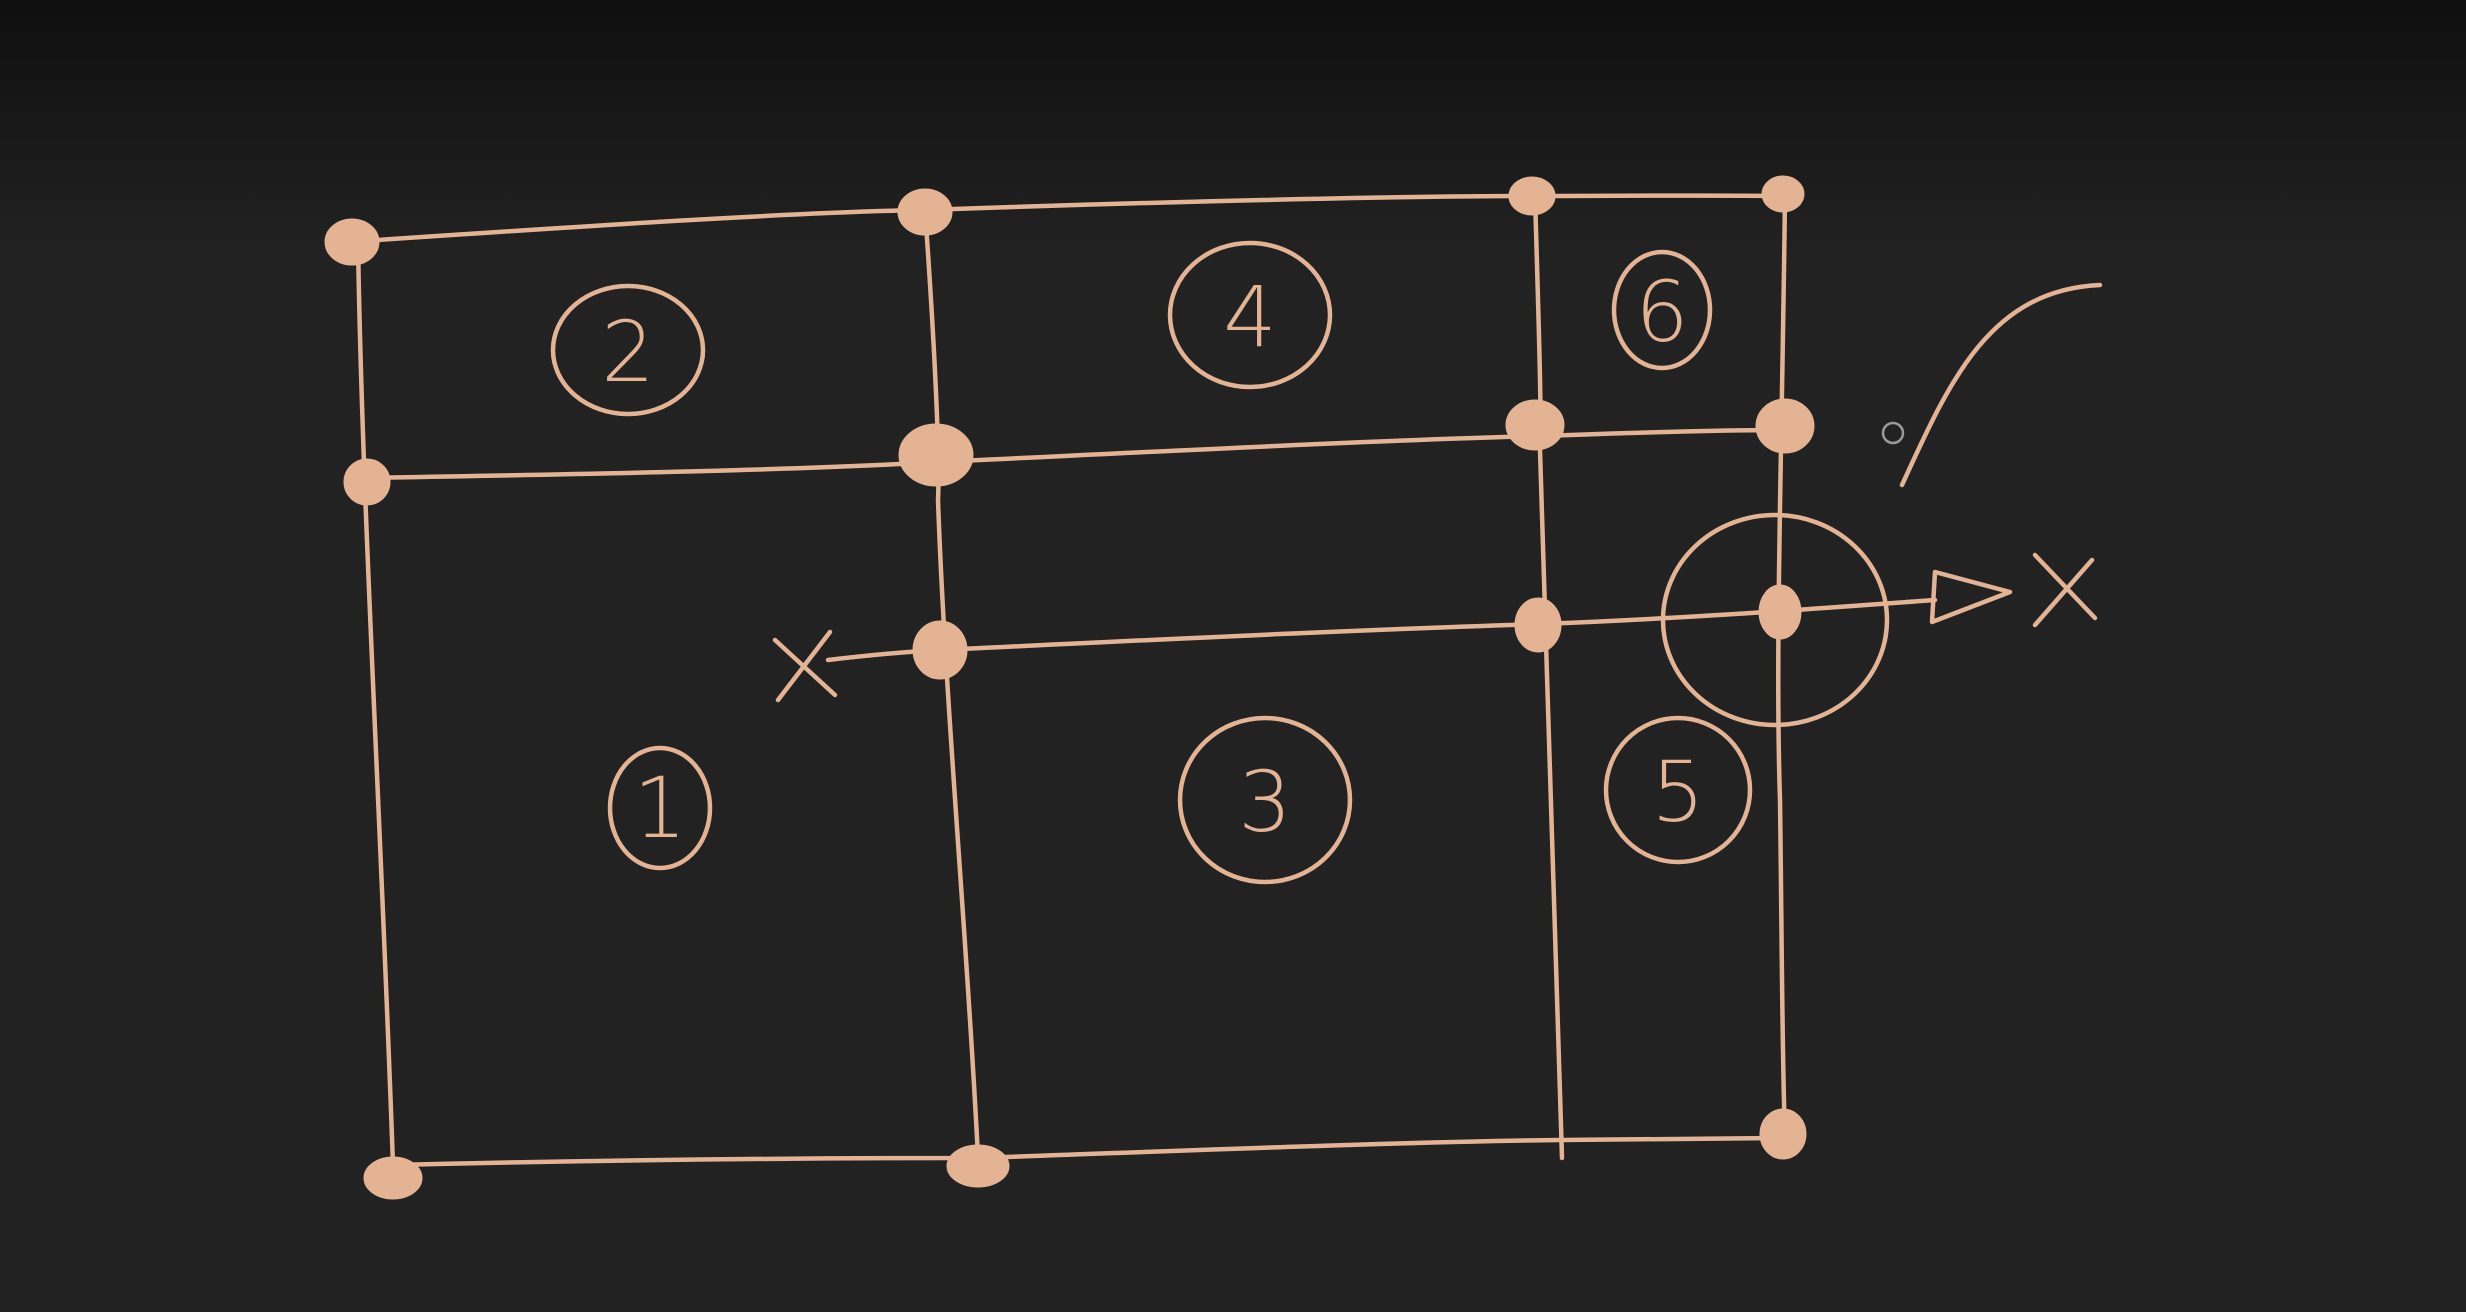 Image resolution: width=2466 pixels, height=1312 pixels. I want to click on highlight-circle, so click(1775, 620).